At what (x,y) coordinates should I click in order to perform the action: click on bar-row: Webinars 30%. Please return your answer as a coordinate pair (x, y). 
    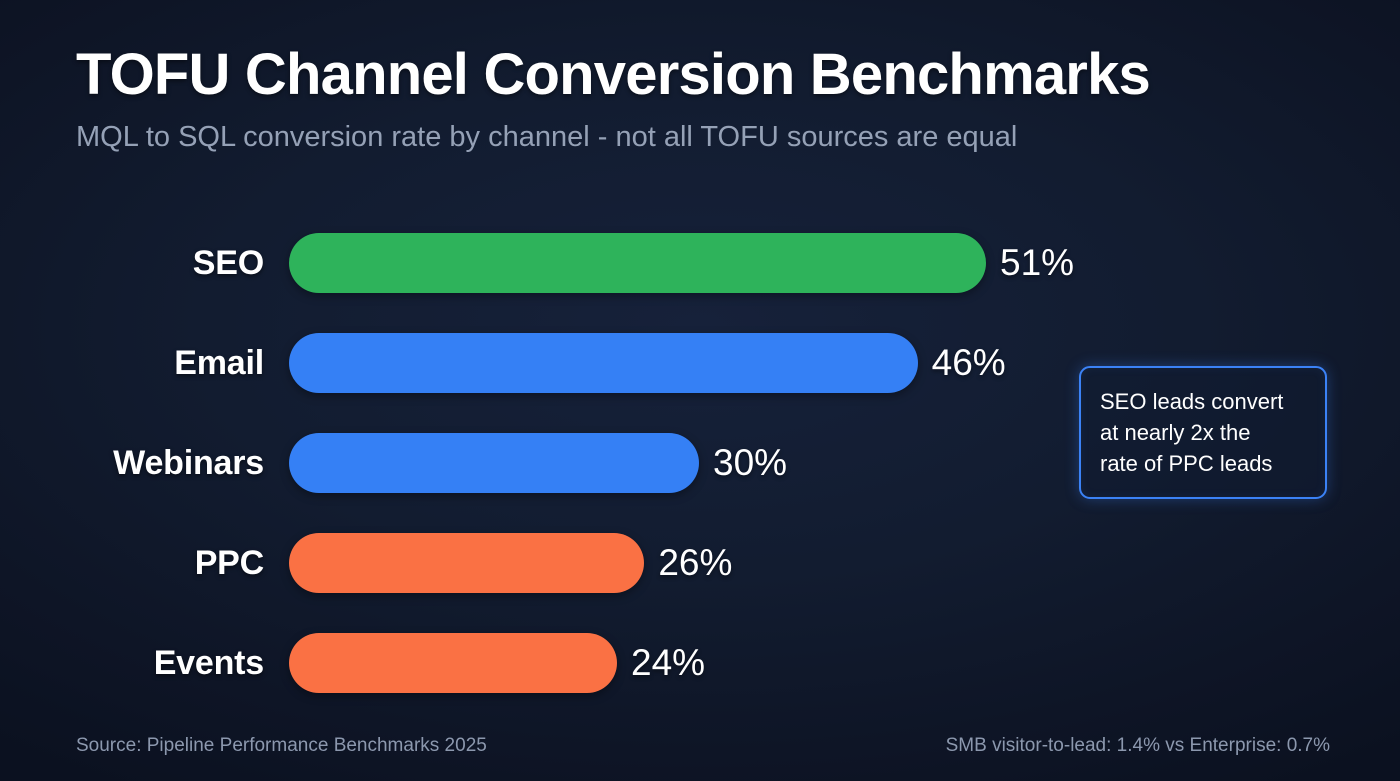
    Looking at the image, I should click on (700, 463).